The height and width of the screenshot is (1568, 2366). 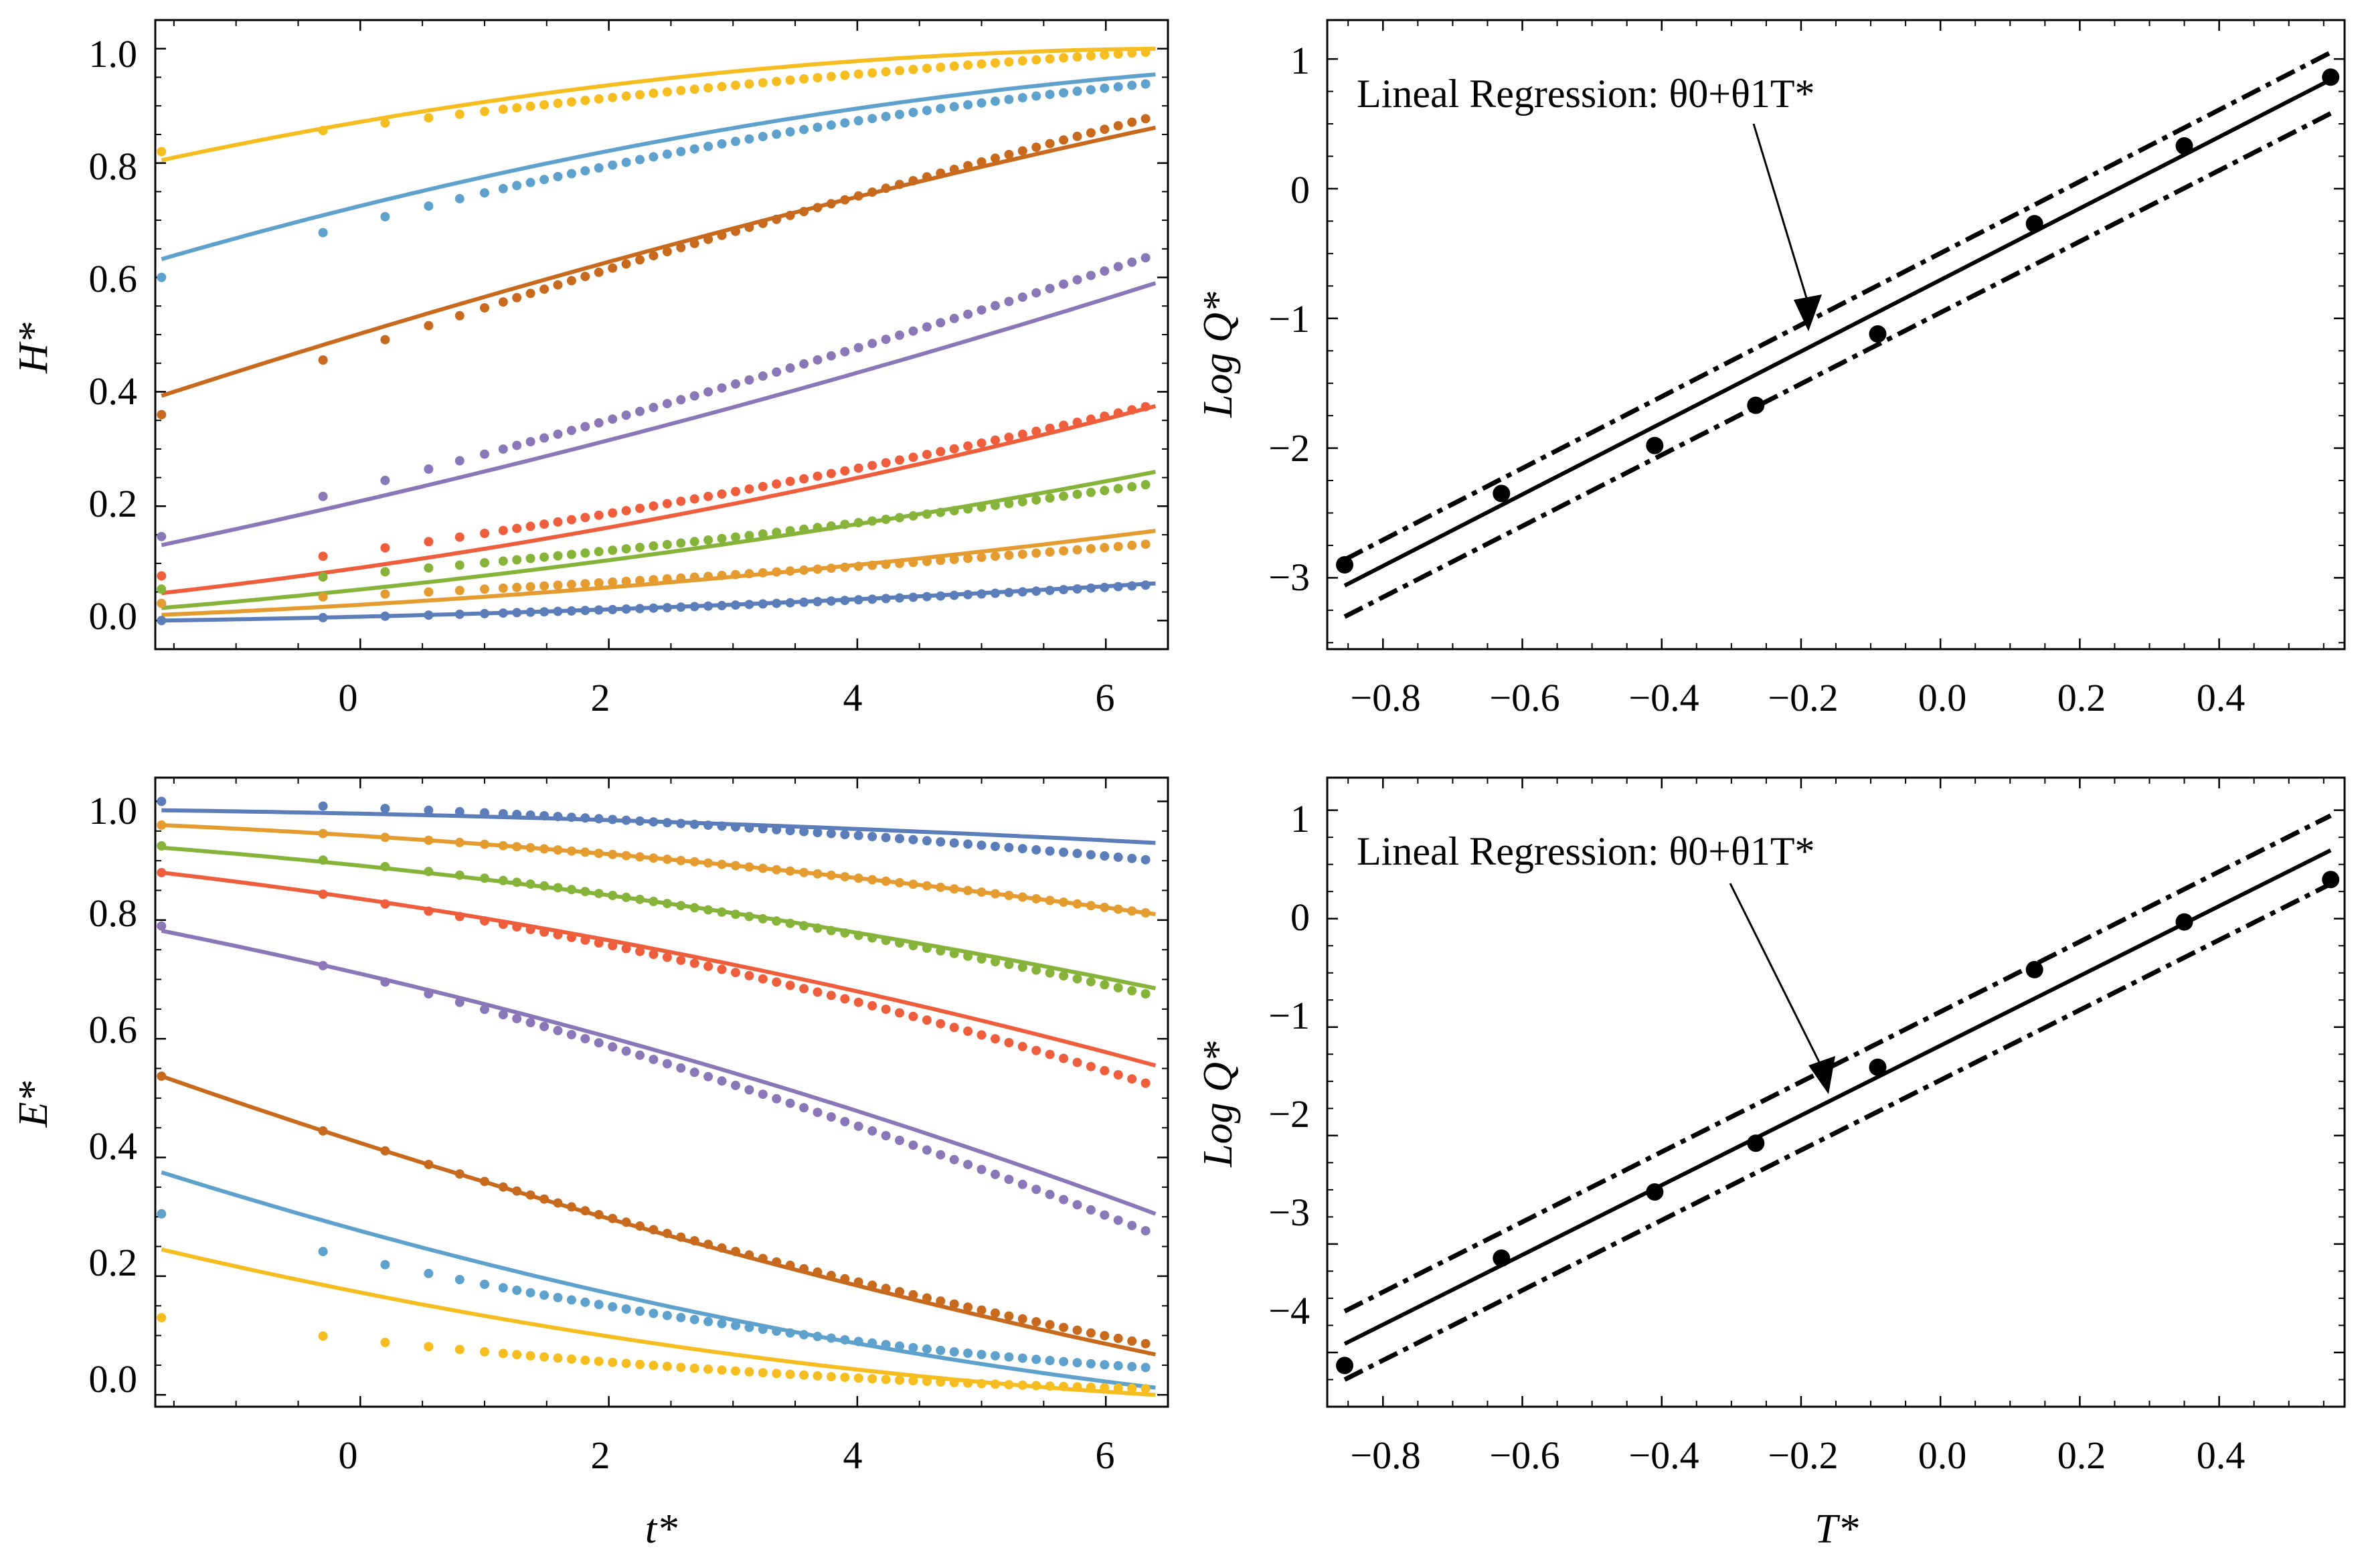 I want to click on xtick-q1-0: −0.8, so click(x=1385, y=697).